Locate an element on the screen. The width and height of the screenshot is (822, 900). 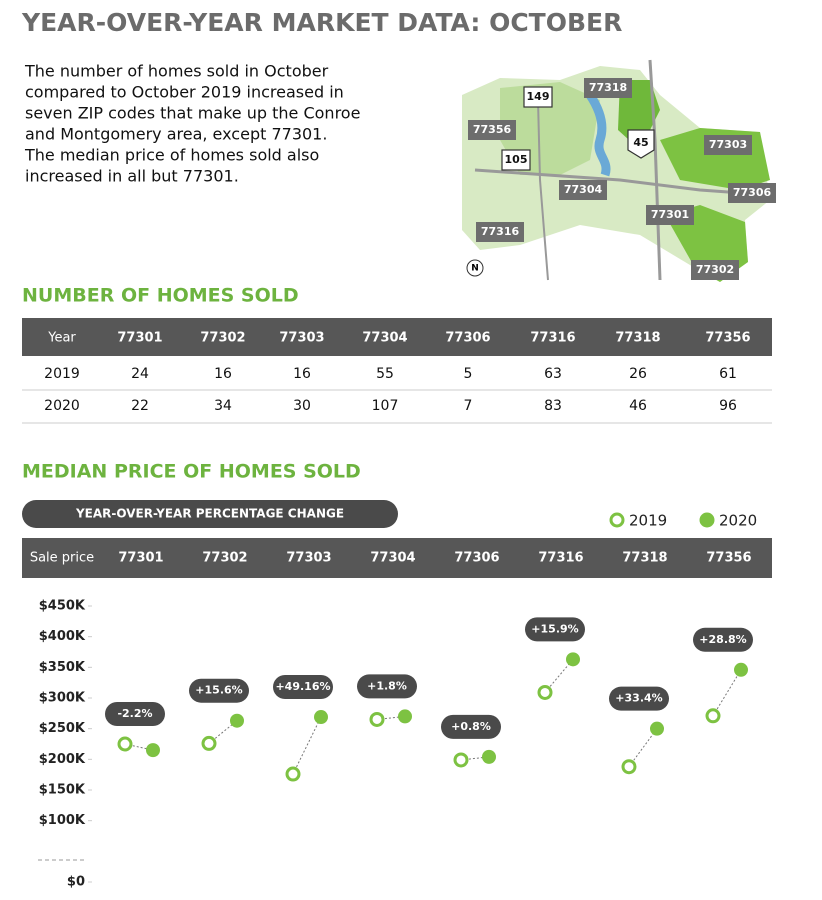
table-cell: 22 is located at coordinates (140, 406).